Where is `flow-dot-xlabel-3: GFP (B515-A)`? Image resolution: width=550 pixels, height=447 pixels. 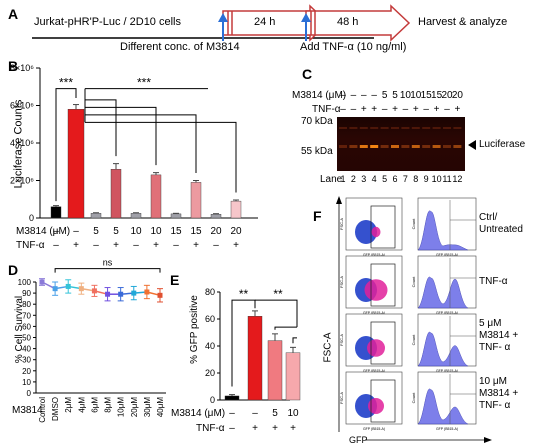 flow-dot-xlabel-3: GFP (B515-A) is located at coordinates (374, 429).